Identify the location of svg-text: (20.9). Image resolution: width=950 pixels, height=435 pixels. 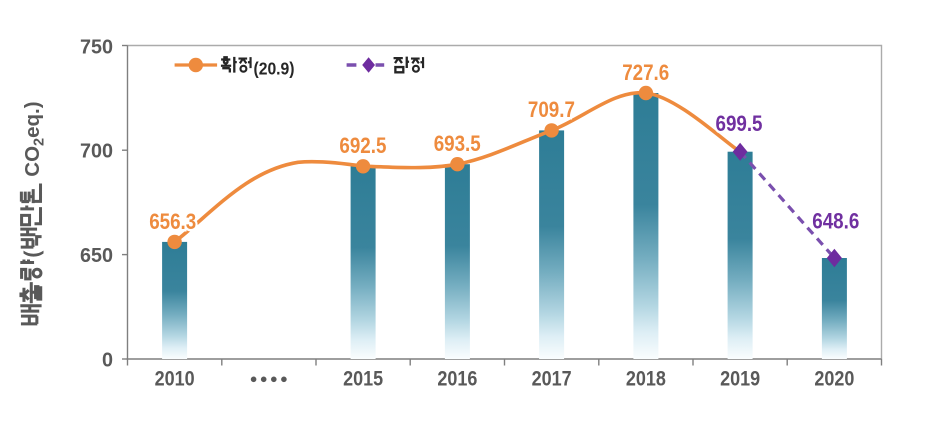
(274, 69).